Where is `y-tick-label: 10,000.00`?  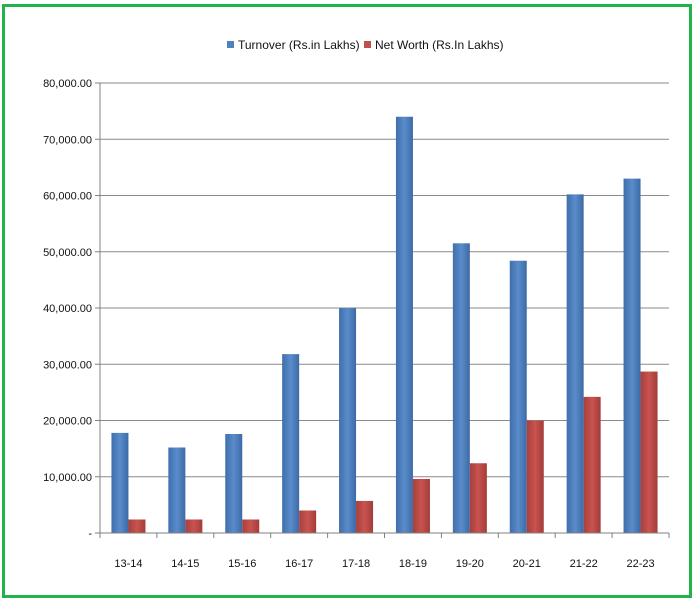
y-tick-label: 10,000.00 is located at coordinates (67, 478).